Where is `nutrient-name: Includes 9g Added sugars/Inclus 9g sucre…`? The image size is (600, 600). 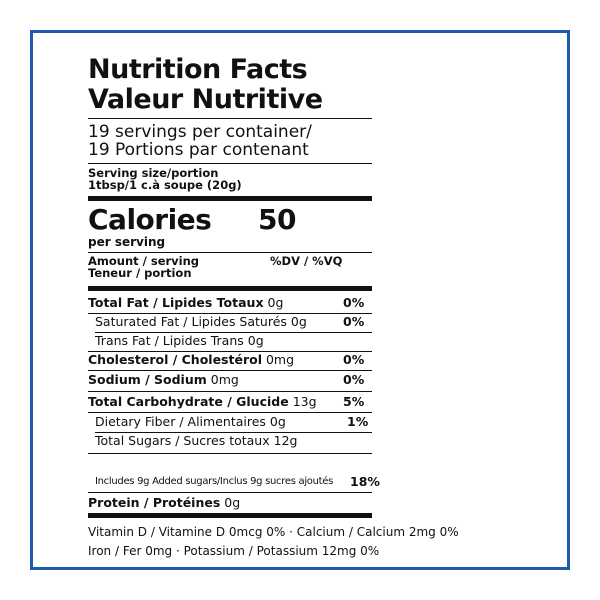
nutrient-name: Includes 9g Added sugars/Inclus 9g sucre… is located at coordinates (214, 481).